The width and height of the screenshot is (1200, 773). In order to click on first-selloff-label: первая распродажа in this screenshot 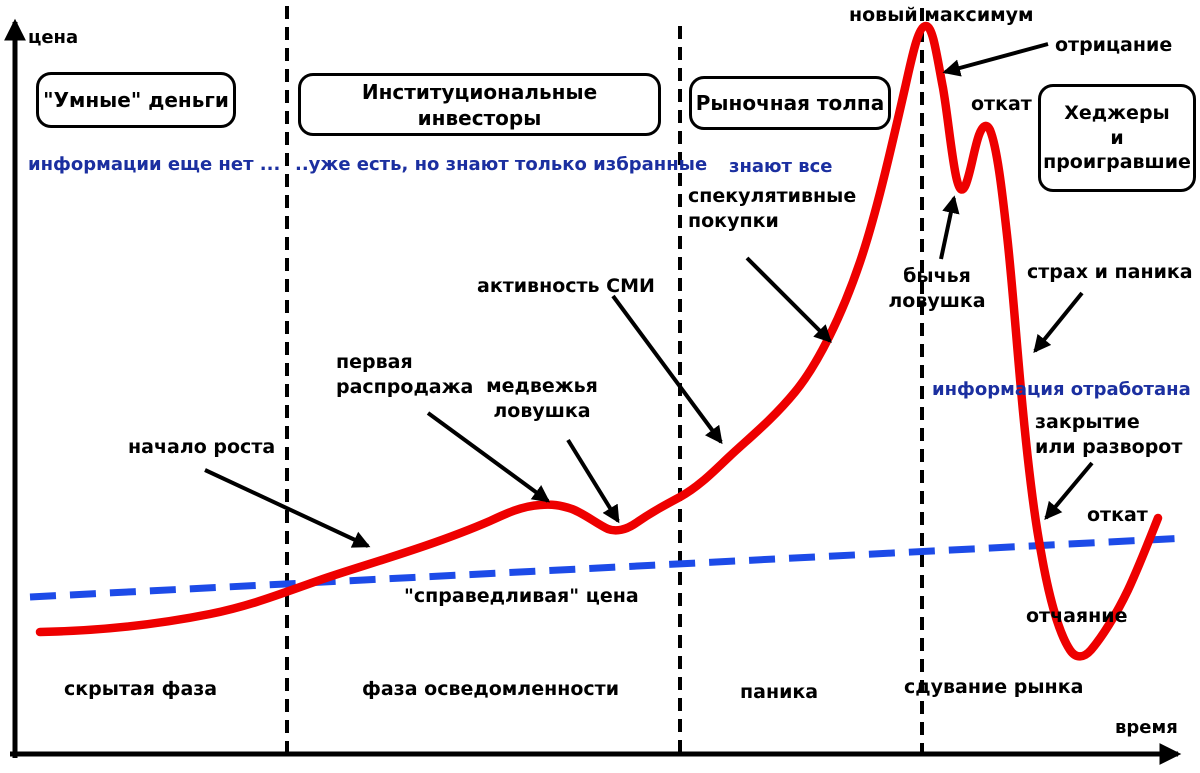, I will do `click(405, 375)`.